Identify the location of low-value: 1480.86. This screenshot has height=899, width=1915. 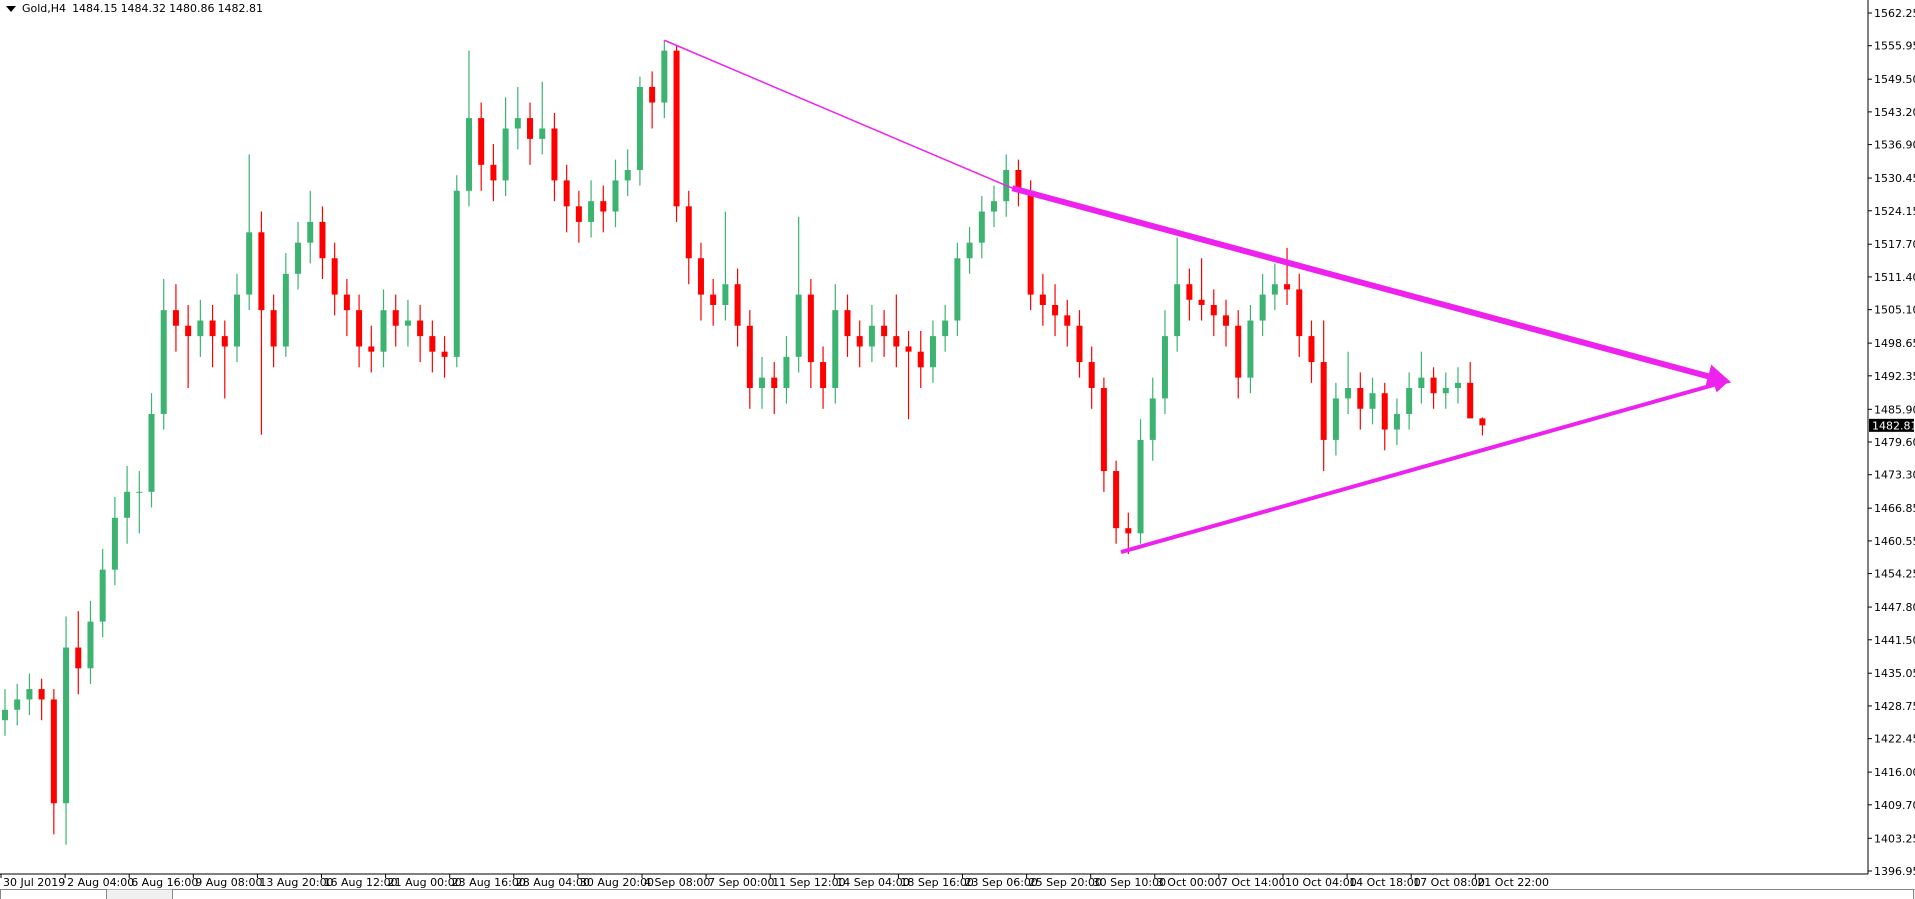
(192, 8).